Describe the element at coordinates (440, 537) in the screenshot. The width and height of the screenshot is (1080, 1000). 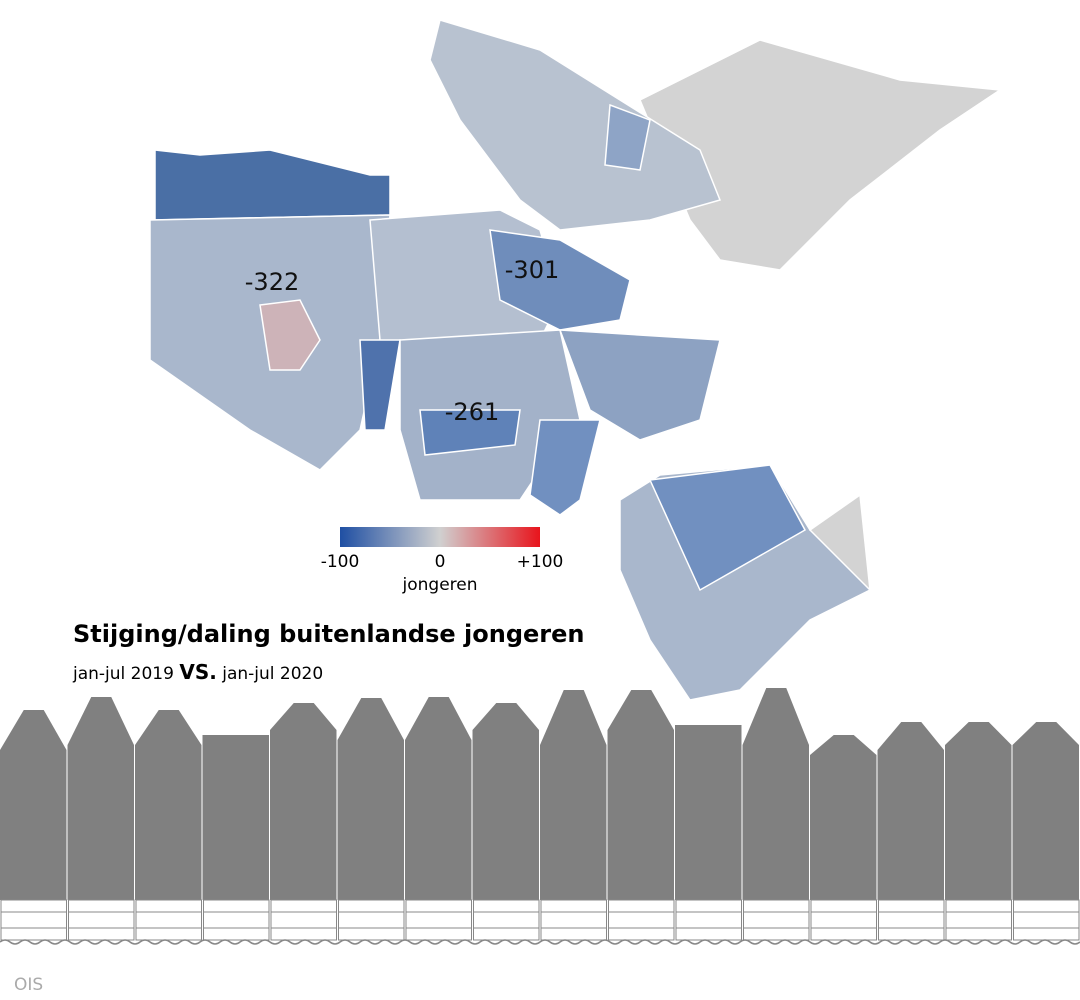
I see `color-scale` at that location.